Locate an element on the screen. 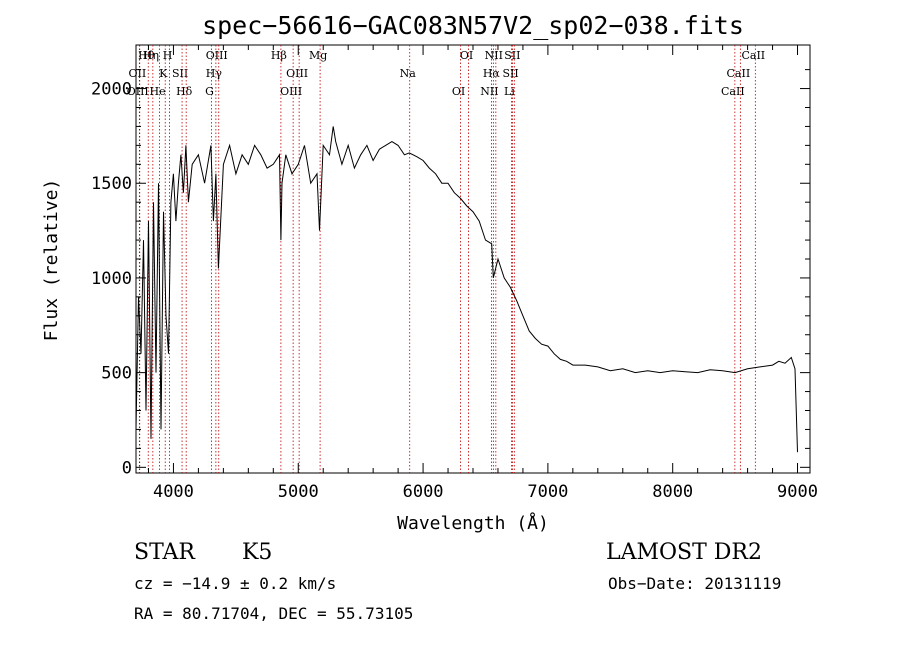 Image resolution: width=900 pixels, height=649 pixels. x-tick-label: 4000 is located at coordinates (173, 492).